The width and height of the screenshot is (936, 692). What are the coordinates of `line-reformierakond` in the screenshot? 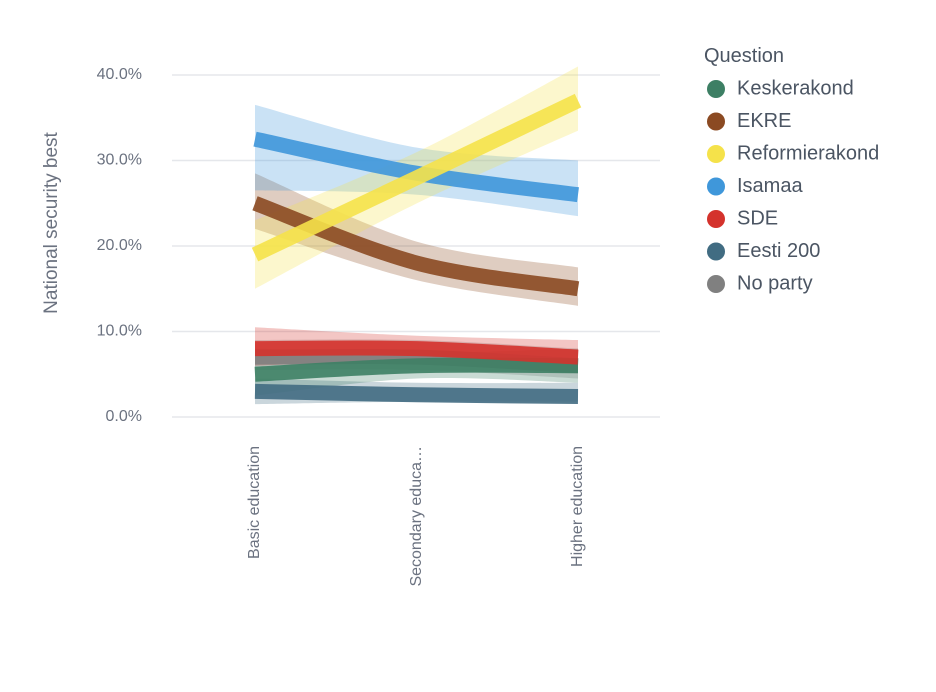 It's located at (416, 177).